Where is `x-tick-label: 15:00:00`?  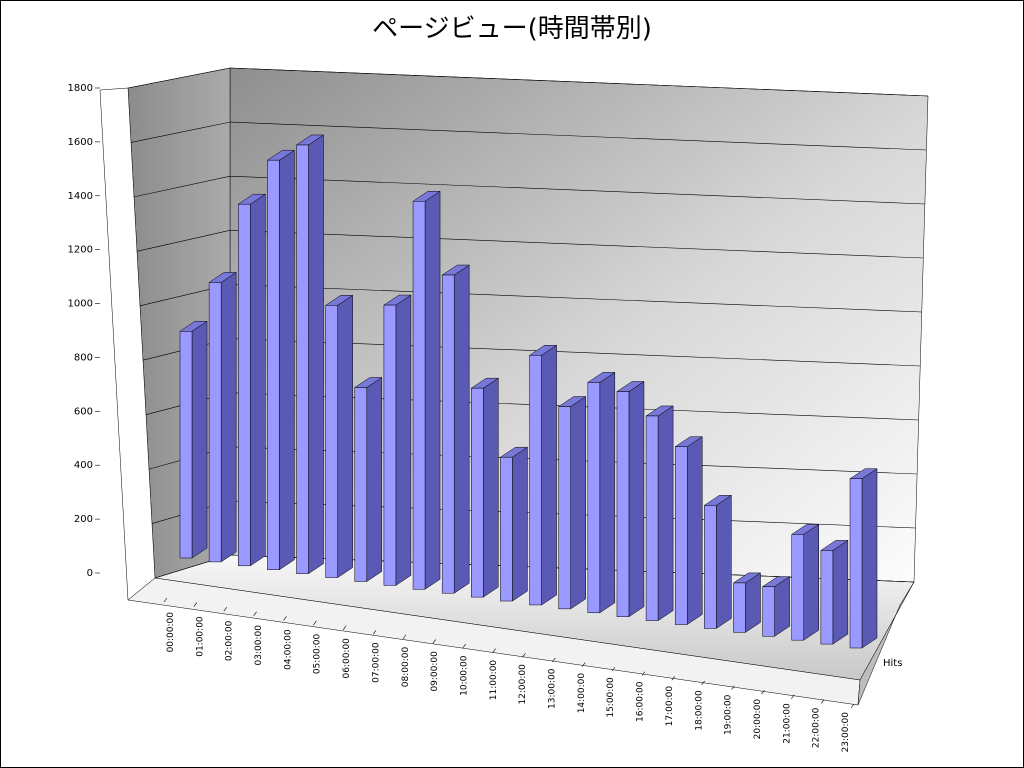 x-tick-label: 15:00:00 is located at coordinates (611, 697).